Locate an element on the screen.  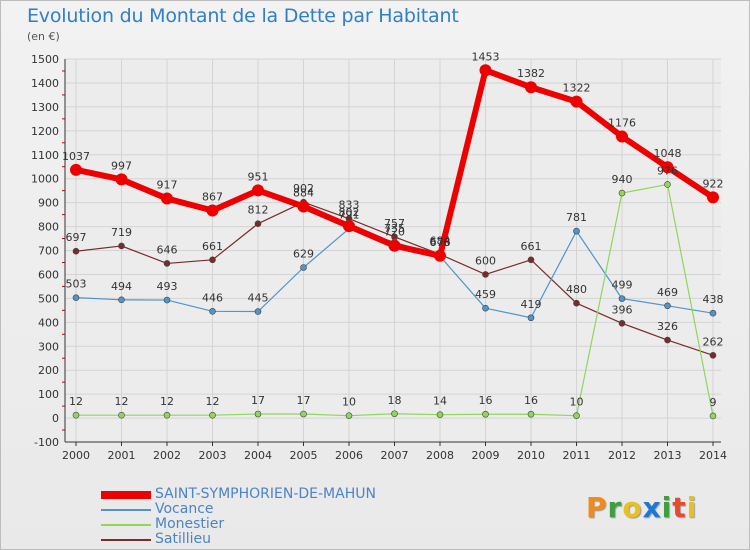
data-label: 446 is located at coordinates (212, 297).